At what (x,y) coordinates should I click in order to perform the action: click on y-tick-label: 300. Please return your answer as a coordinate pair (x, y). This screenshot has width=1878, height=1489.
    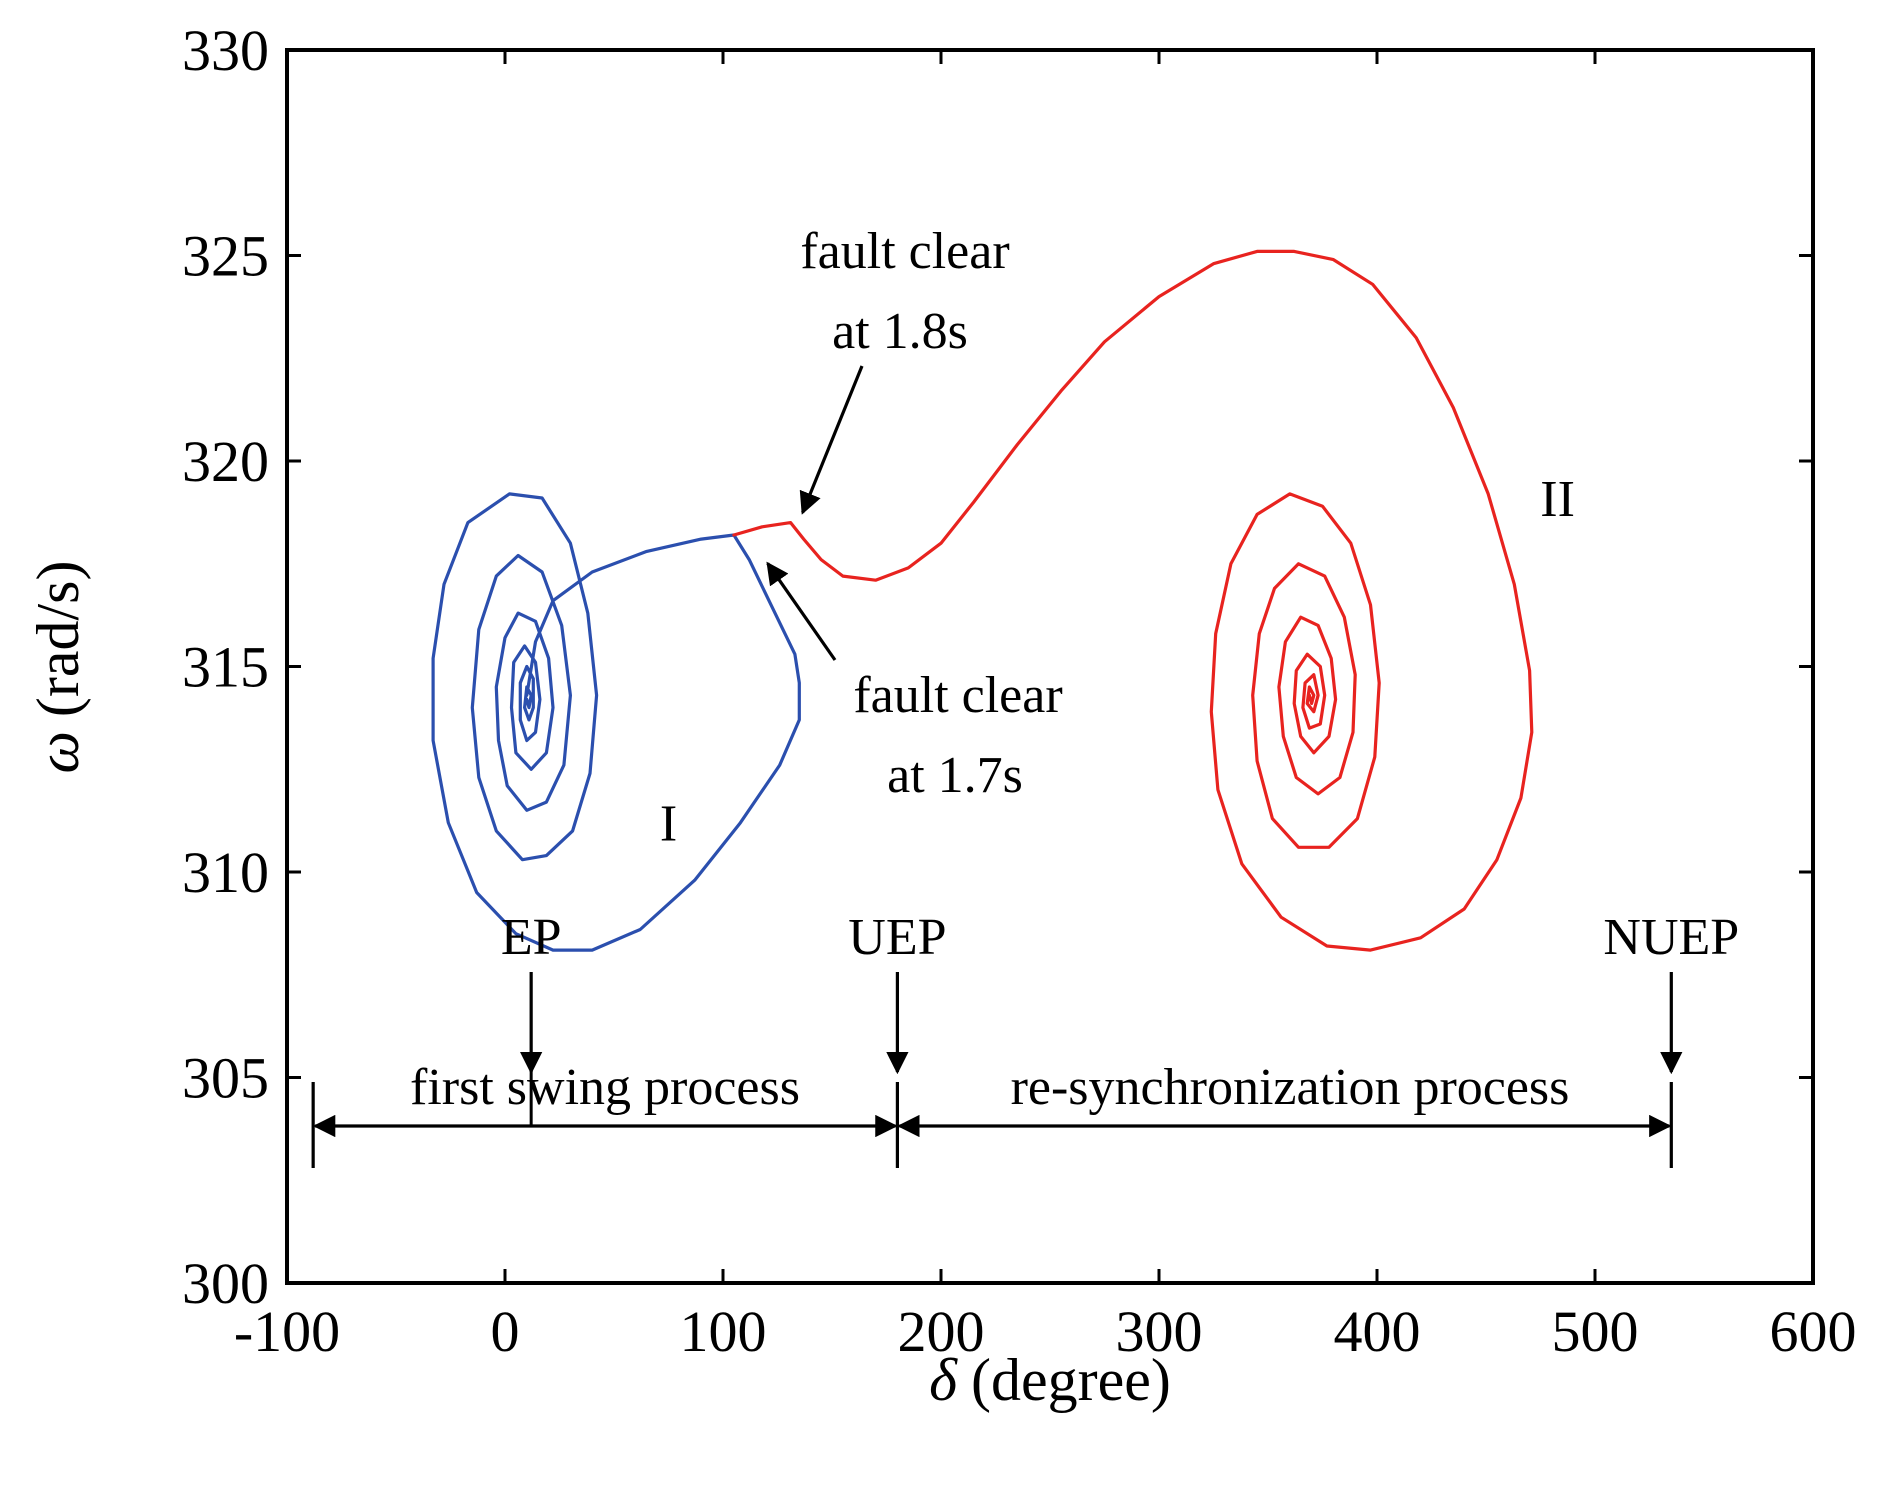
    Looking at the image, I should click on (225, 1283).